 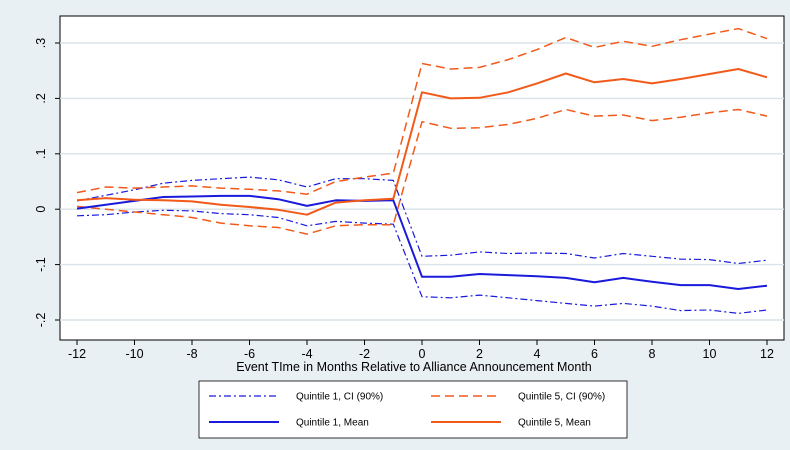 I want to click on legend-label: Quintile 5, CI (90%), so click(x=561, y=397).